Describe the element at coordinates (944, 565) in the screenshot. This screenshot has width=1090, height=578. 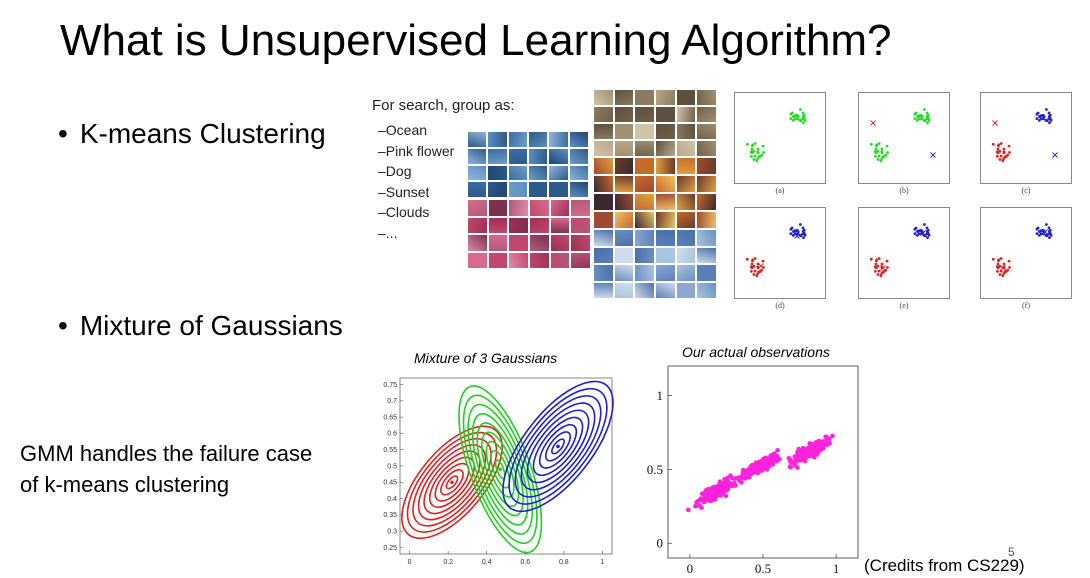
I see `credits-note: (Credits from CS229)` at that location.